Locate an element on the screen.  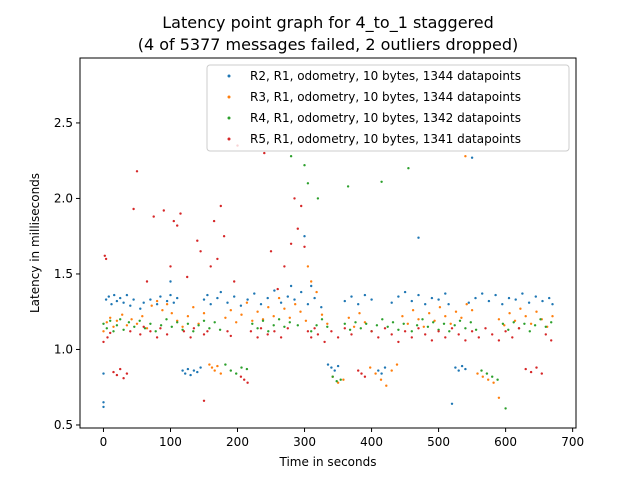
legend-marker-r5 is located at coordinates (229, 139).